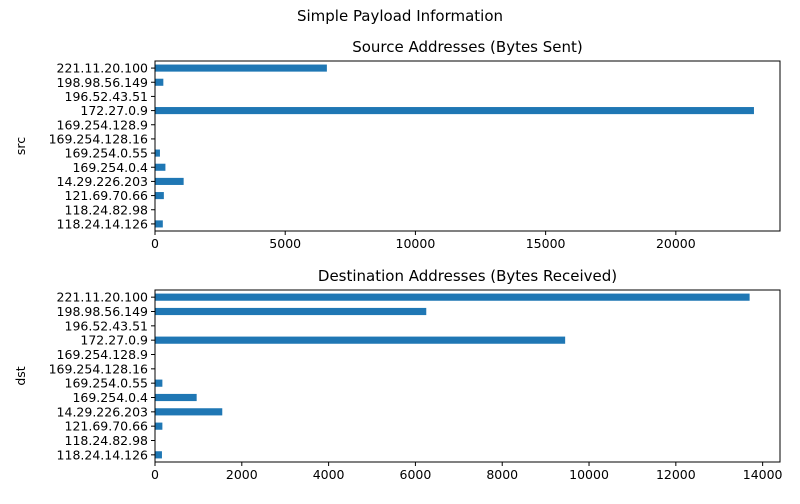 Image resolution: width=800 pixels, height=504 pixels. What do you see at coordinates (102, 311) in the screenshot?
I see `dst-ytick-label-10: 198.98.56.149` at bounding box center [102, 311].